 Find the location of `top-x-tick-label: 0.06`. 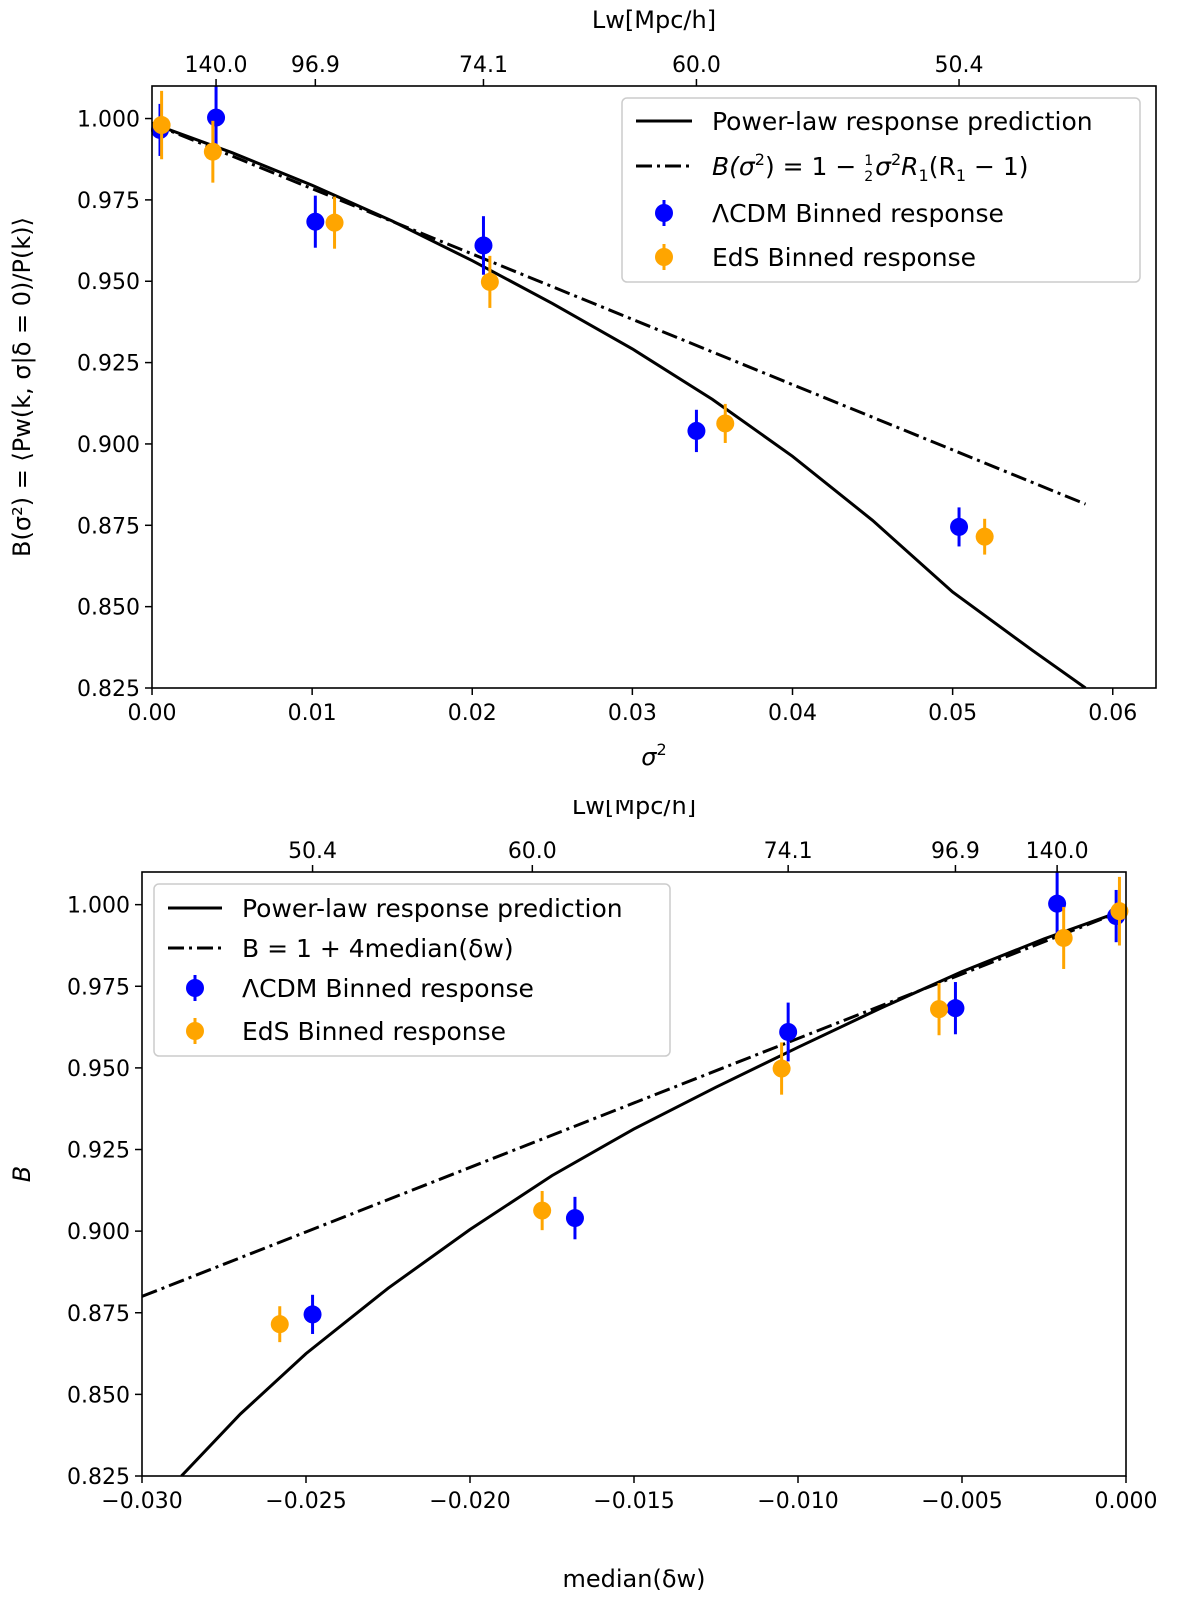

top-x-tick-label: 0.06 is located at coordinates (1112, 713).